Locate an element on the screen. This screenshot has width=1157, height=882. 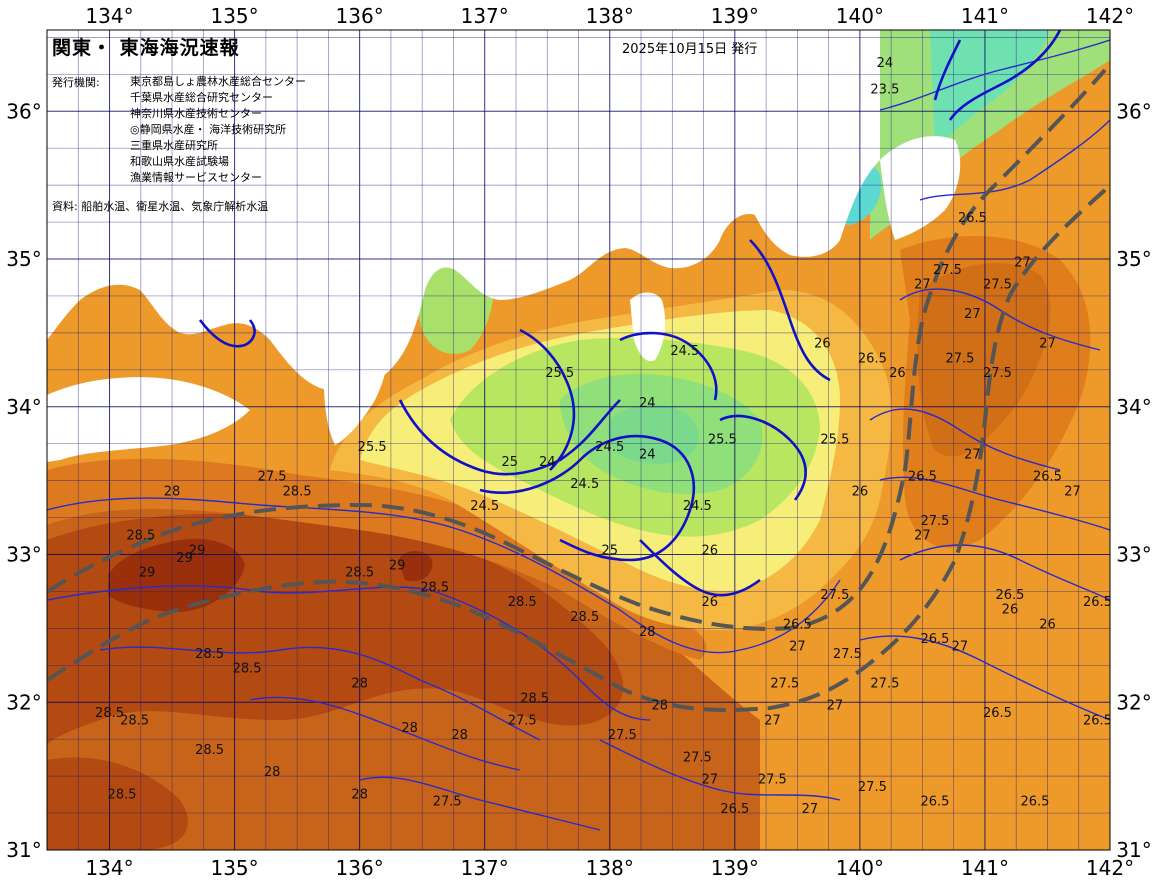
latitude-tick-label: 33° is located at coordinates (1133, 555).